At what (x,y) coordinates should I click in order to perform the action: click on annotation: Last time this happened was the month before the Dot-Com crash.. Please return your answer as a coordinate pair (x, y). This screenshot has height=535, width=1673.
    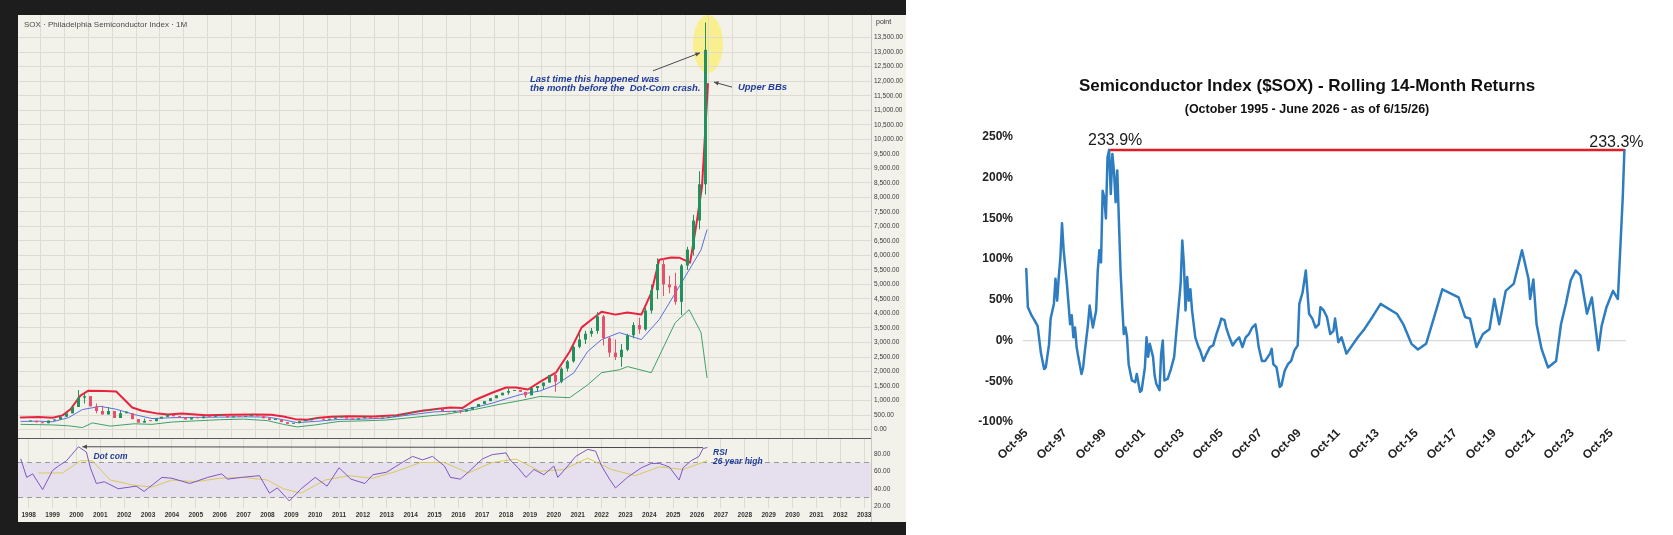
    Looking at the image, I should click on (615, 82).